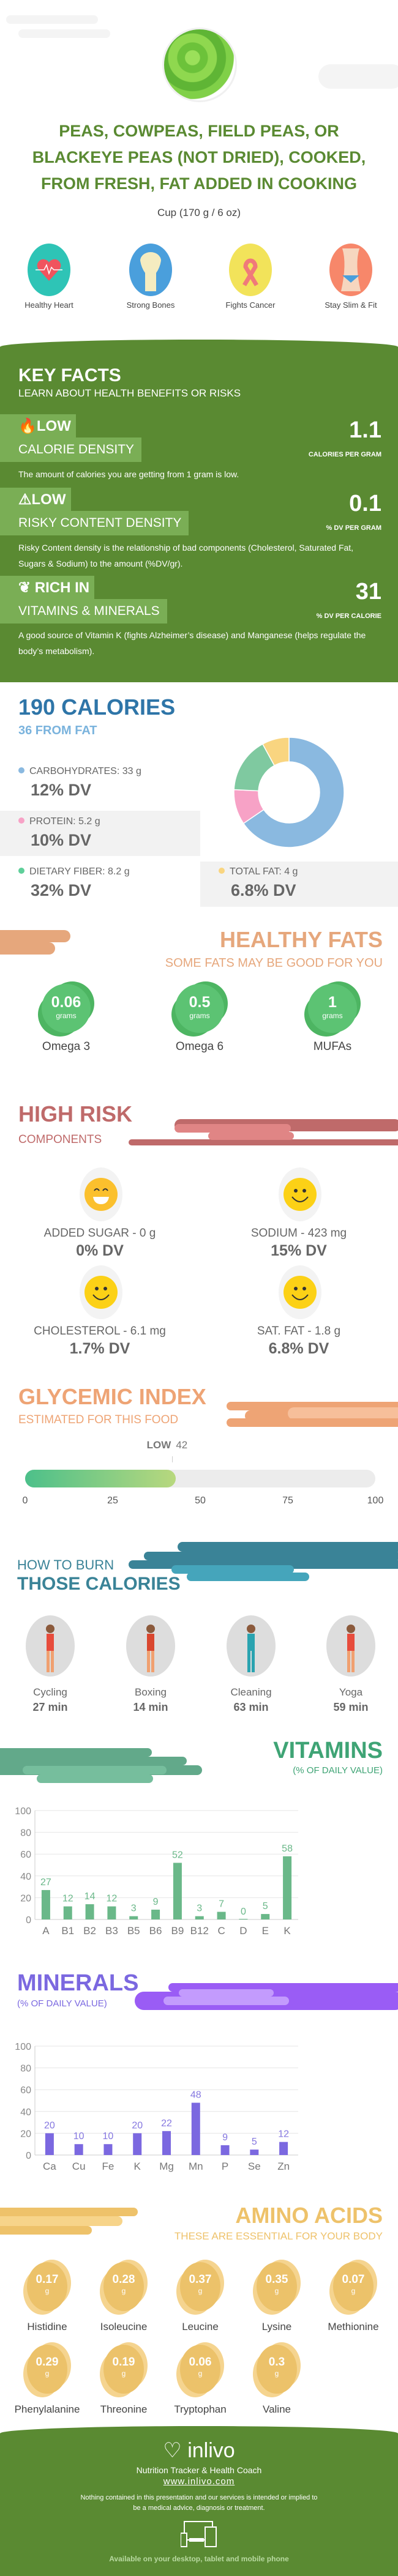  What do you see at coordinates (101, 1194) in the screenshot?
I see `grin-emoji-icon` at bounding box center [101, 1194].